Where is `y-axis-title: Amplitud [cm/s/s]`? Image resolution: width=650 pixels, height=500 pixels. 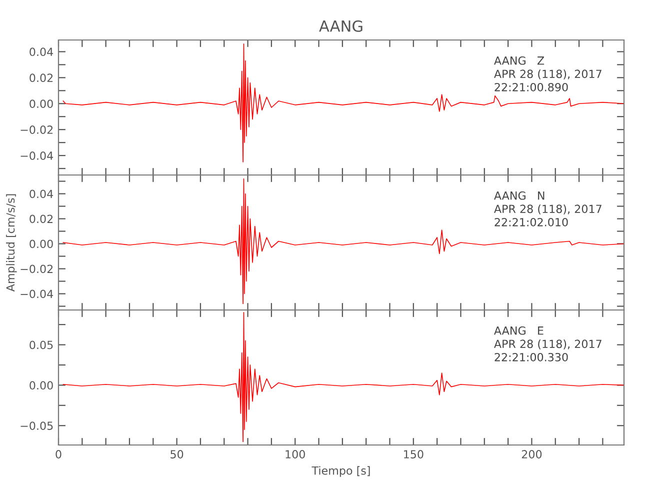
y-axis-title: Amplitud [cm/s/s] is located at coordinates (11, 243).